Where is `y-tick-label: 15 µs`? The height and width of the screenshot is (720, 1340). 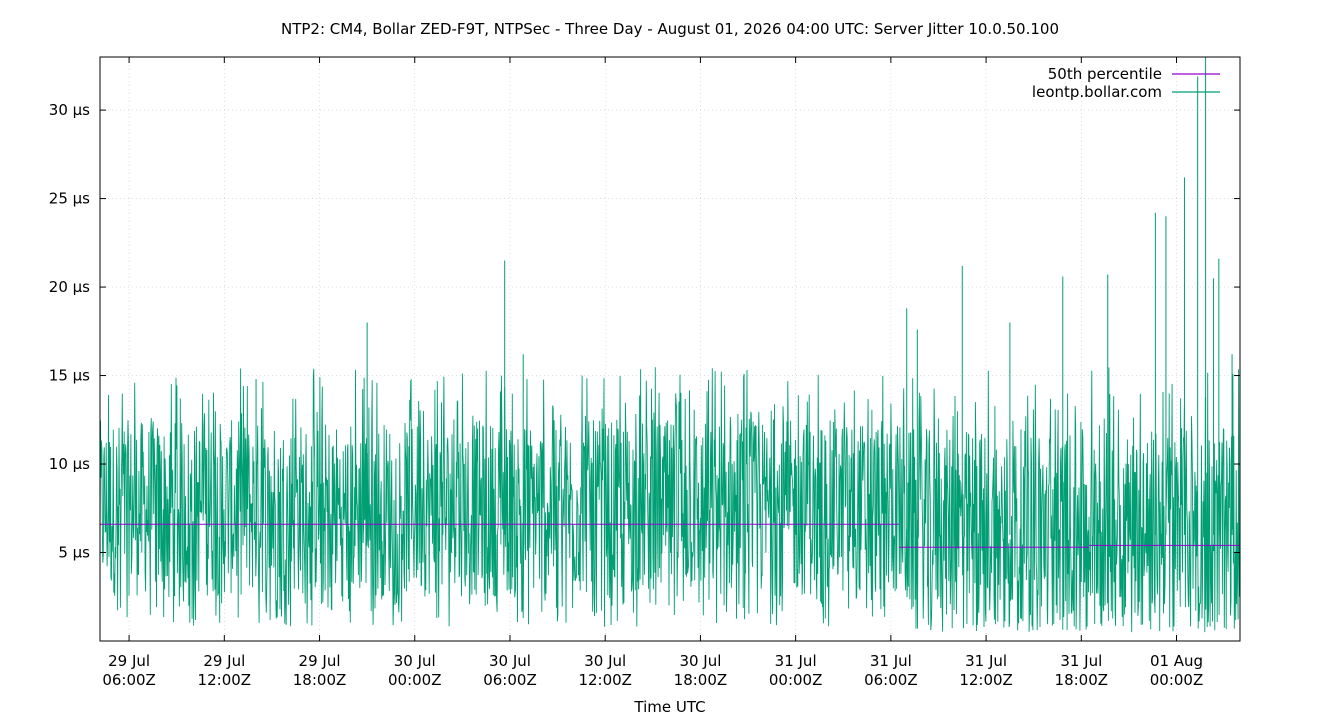 y-tick-label: 15 µs is located at coordinates (69, 376).